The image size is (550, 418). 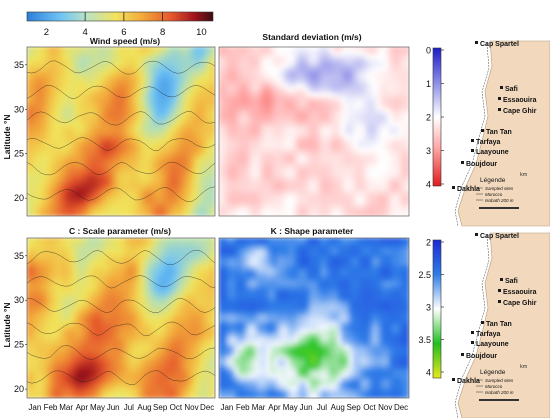 What do you see at coordinates (306, 407) in the screenshot?
I see `x-tick-label: Jun` at bounding box center [306, 407].